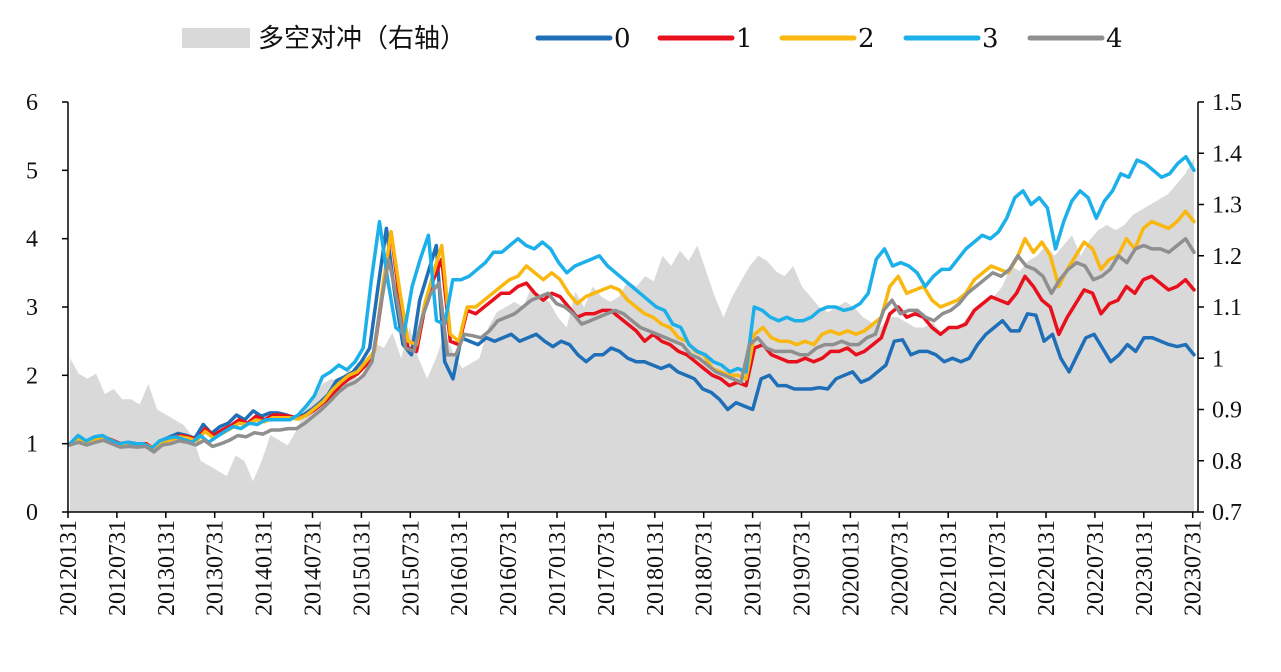 This screenshot has height=672, width=1281. Describe the element at coordinates (1227, 462) in the screenshot. I see `right-tick-label: 0.8` at that location.